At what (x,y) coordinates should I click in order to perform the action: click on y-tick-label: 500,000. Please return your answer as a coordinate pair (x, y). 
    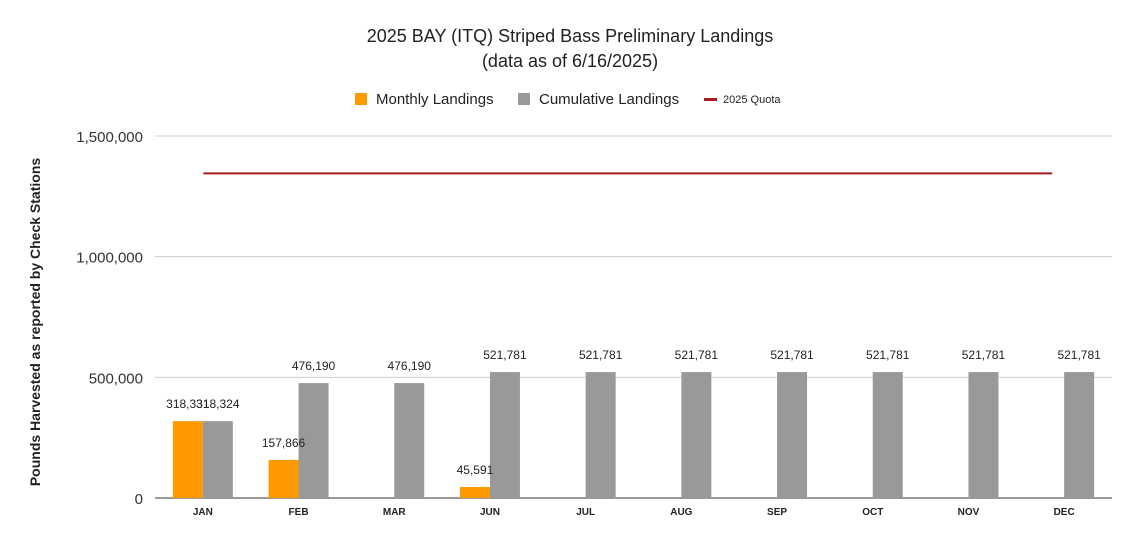
    Looking at the image, I should click on (116, 378).